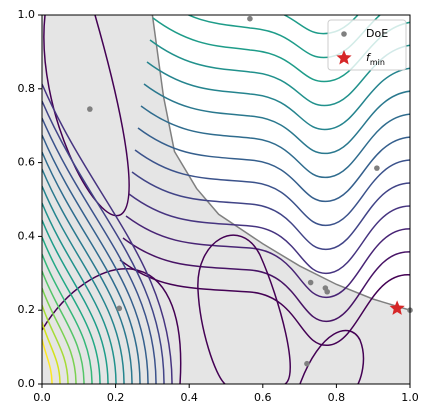  What do you see at coordinates (27, 383) in the screenshot?
I see `y-tick-label: 0.0` at bounding box center [27, 383].